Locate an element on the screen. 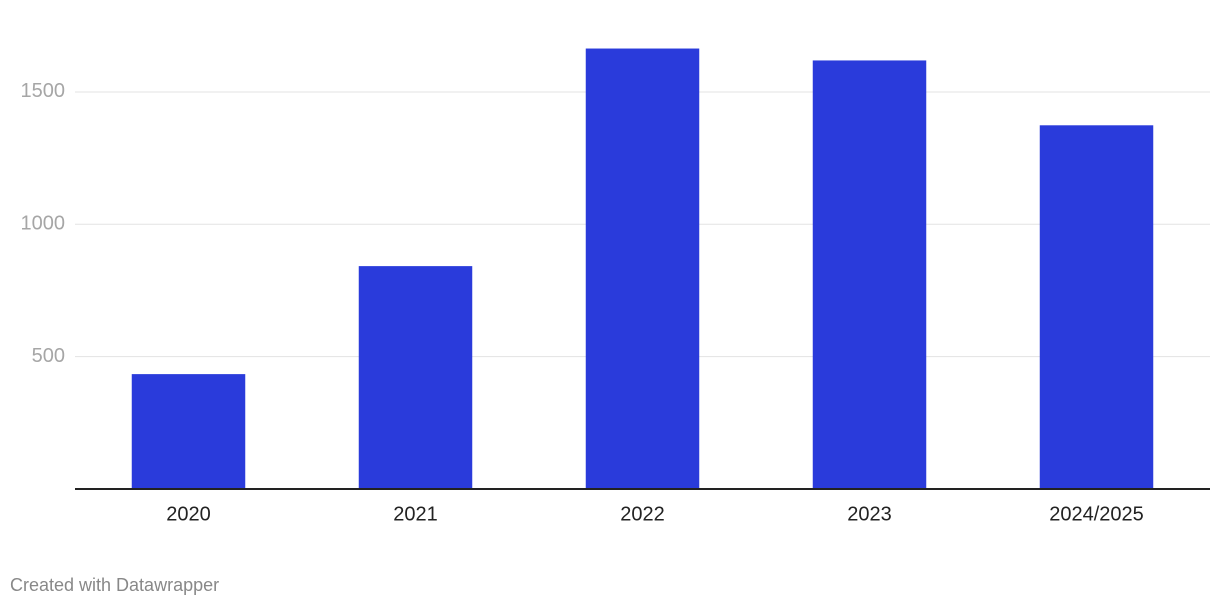 This screenshot has width=1220, height=610. x-tick-label: 2022 is located at coordinates (642, 514).